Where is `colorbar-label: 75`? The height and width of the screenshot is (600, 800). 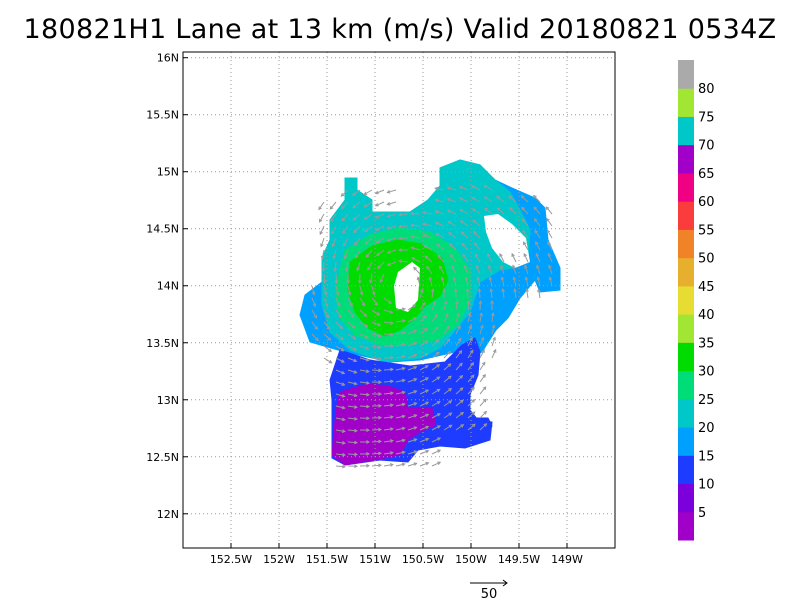
colorbar-label: 75 is located at coordinates (706, 117).